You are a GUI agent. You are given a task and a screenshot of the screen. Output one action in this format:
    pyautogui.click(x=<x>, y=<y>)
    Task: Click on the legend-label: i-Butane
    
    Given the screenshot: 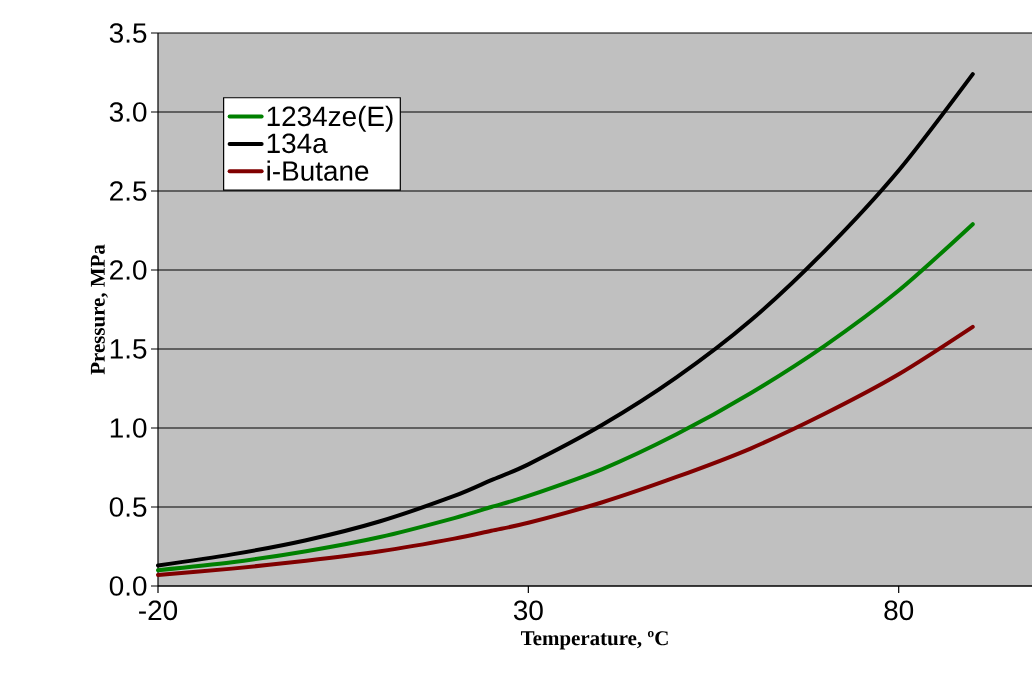 What is the action you would take?
    pyautogui.click(x=318, y=170)
    